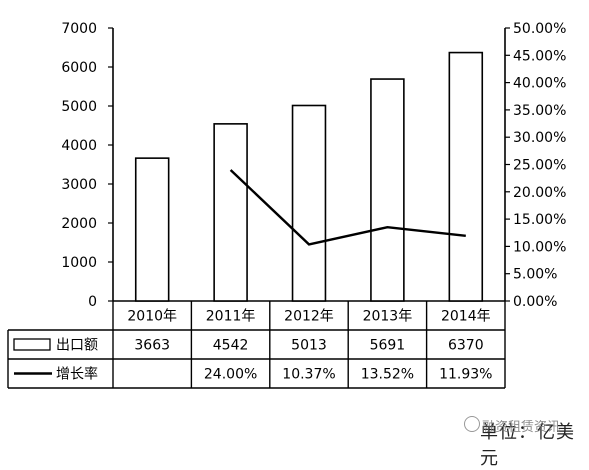 The image size is (589, 470). Describe the element at coordinates (466, 346) in the screenshot. I see `data-label: 6370` at that location.